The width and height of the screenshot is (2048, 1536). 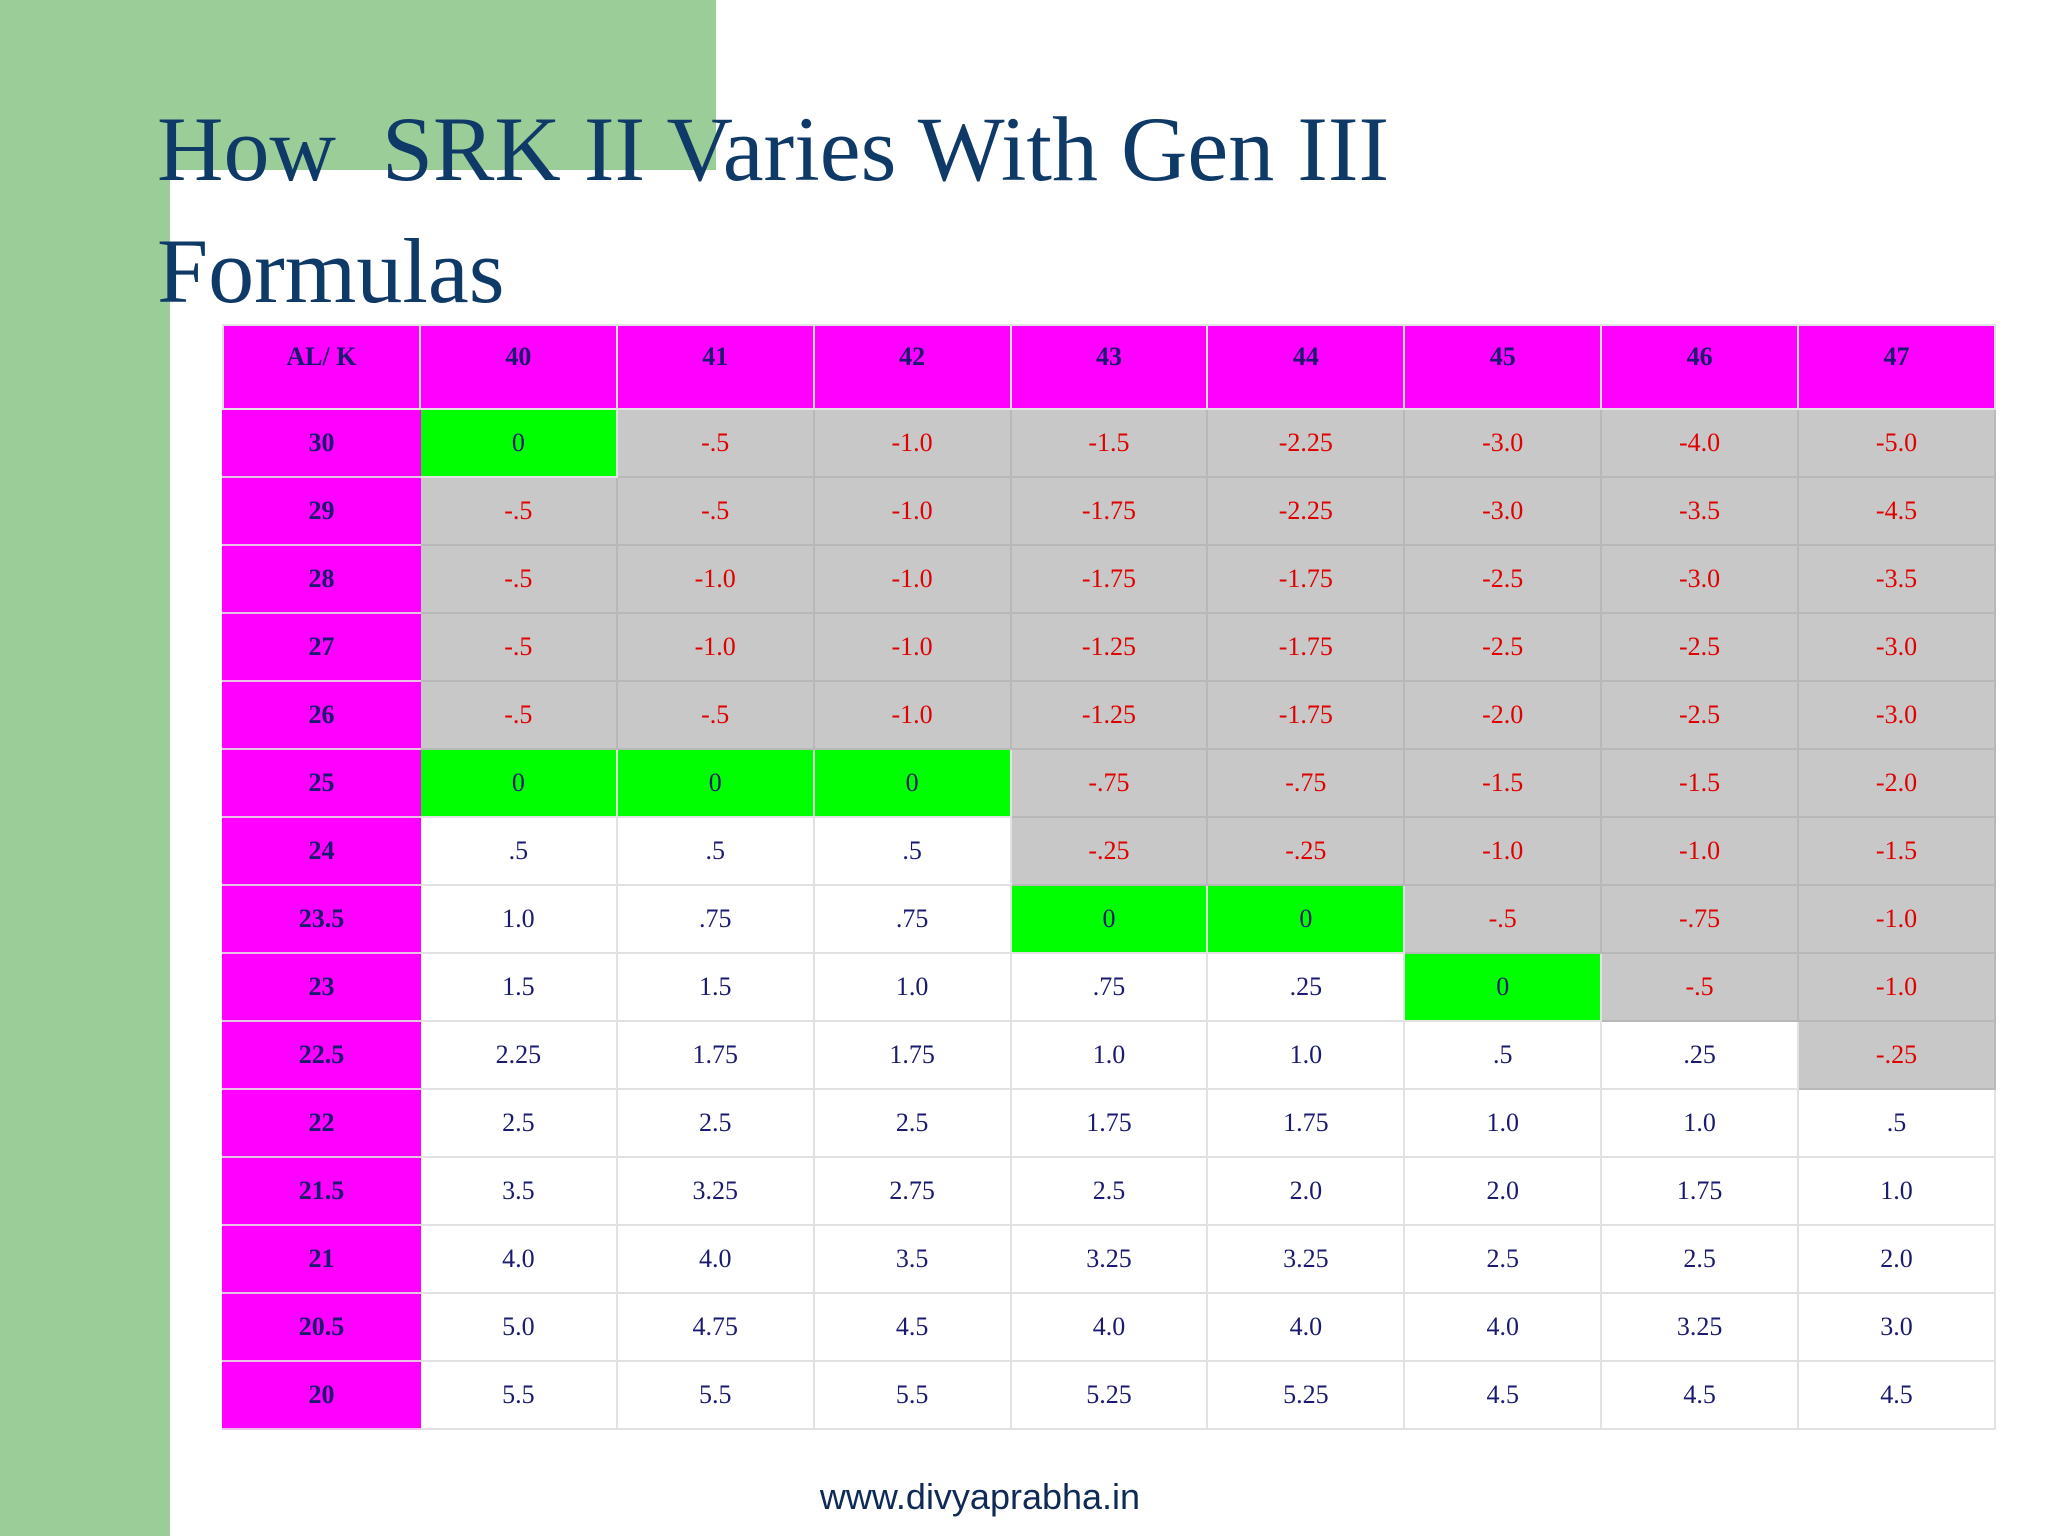 I want to click on row-label: 22.5, so click(x=321, y=1055).